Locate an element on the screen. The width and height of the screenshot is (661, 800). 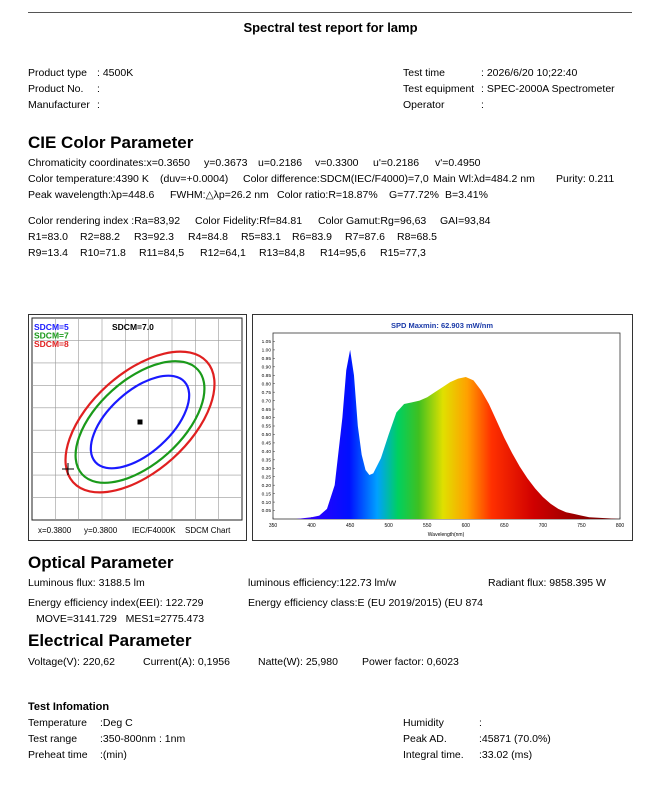
cie-item: R12=64,1 is located at coordinates (223, 253).